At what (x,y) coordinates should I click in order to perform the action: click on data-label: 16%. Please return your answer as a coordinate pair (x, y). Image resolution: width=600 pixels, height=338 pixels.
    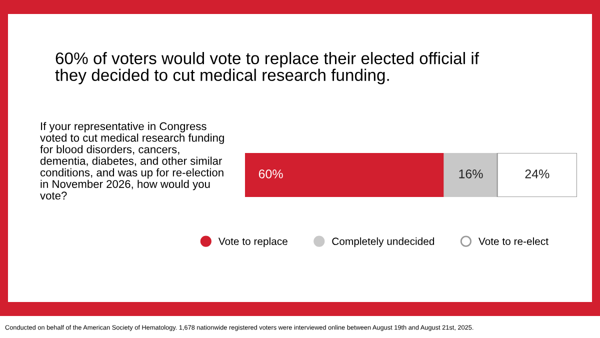
    Looking at the image, I should click on (471, 174).